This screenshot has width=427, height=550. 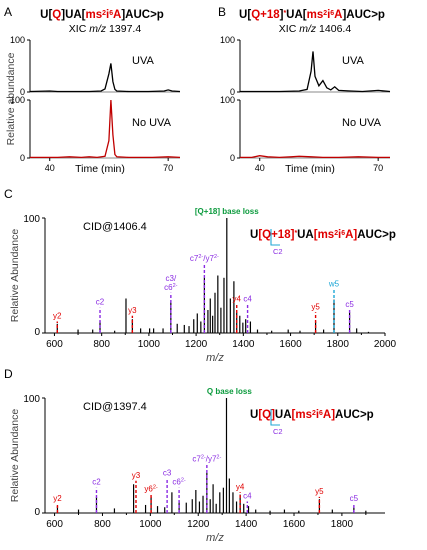 I want to click on ion-label-c4: c4, so click(x=247, y=496).